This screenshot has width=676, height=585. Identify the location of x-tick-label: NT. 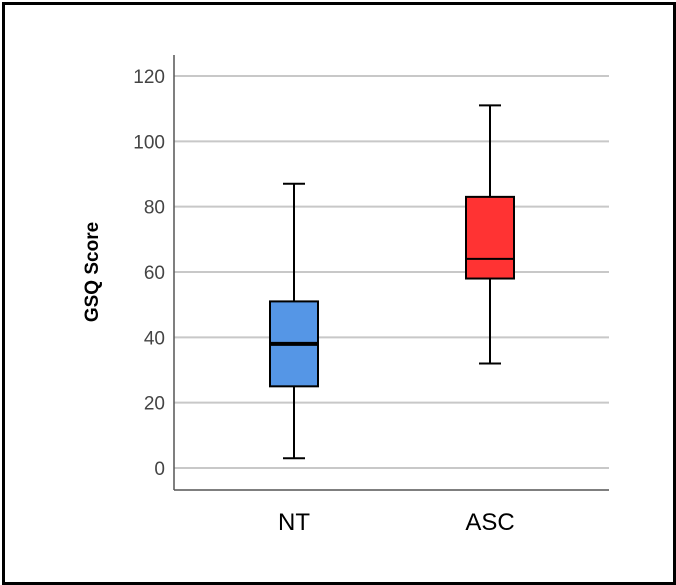
(294, 522).